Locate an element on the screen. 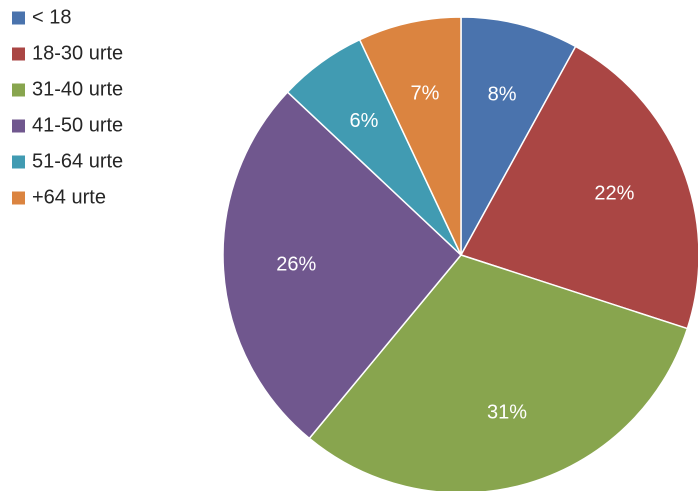 The height and width of the screenshot is (491, 698). legend-label: 41-50 urte is located at coordinates (77, 125).